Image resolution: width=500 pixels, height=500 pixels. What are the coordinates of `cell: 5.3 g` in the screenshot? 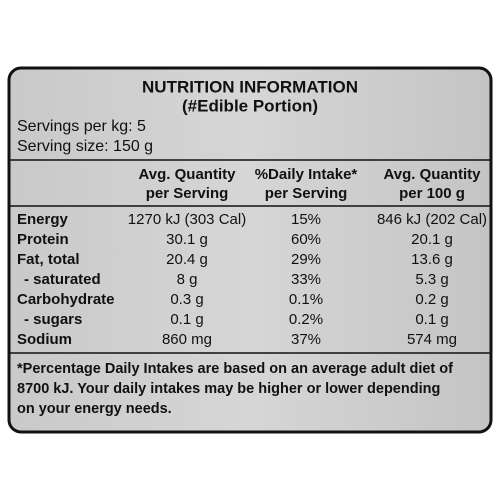 It's located at (431, 279).